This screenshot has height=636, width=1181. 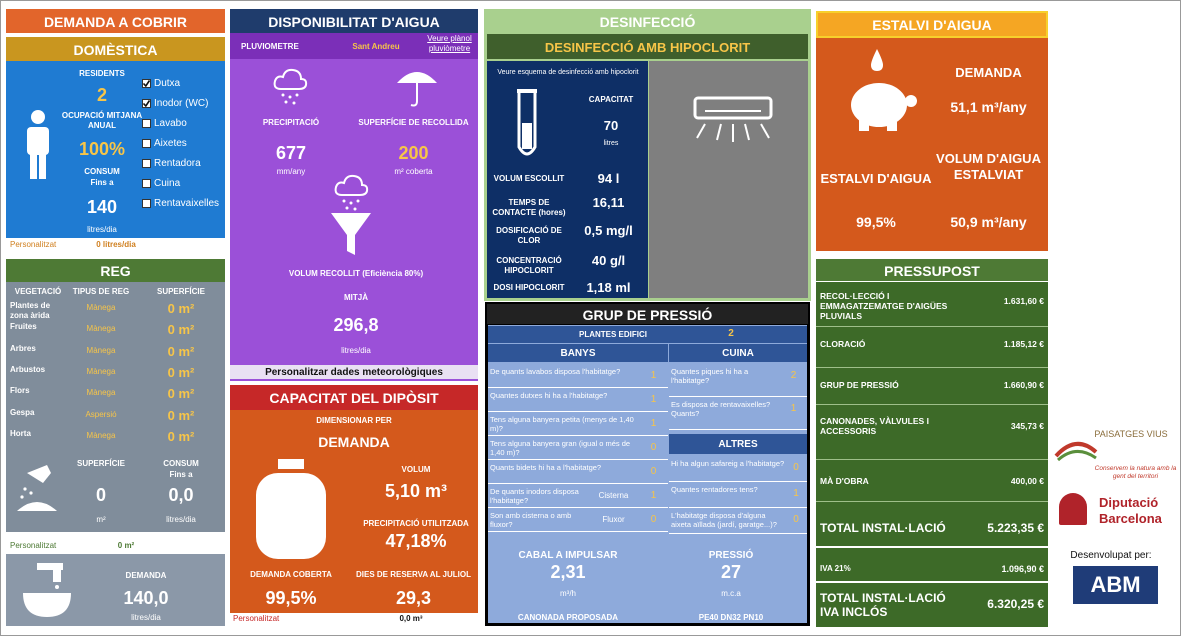 I want to click on unit: litres, so click(x=611, y=143).